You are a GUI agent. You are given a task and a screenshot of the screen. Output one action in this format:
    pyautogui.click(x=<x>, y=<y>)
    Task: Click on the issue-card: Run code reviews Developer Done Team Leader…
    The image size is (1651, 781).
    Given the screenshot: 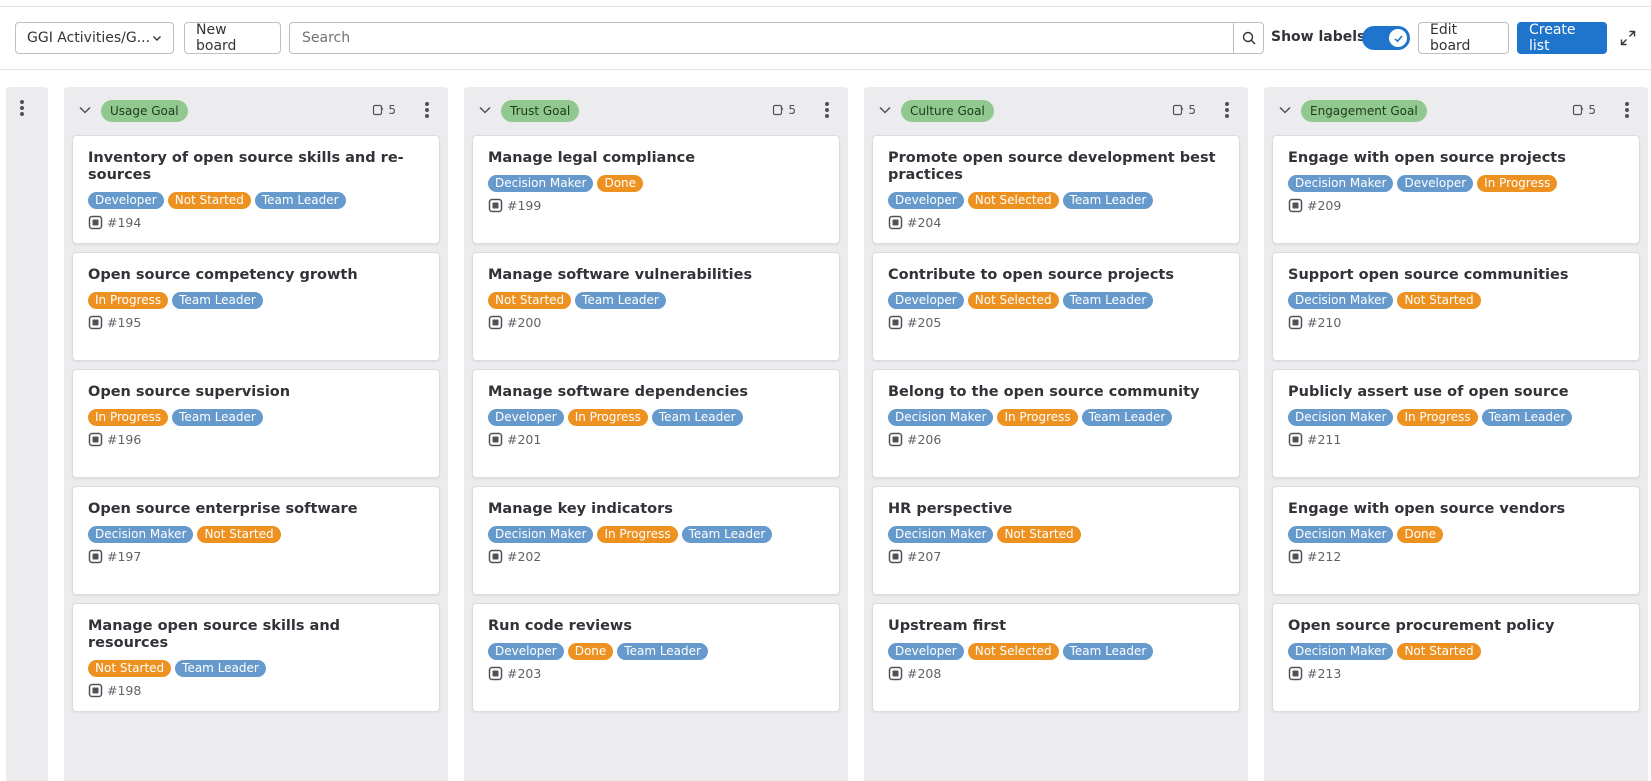 What is the action you would take?
    pyautogui.click(x=656, y=657)
    